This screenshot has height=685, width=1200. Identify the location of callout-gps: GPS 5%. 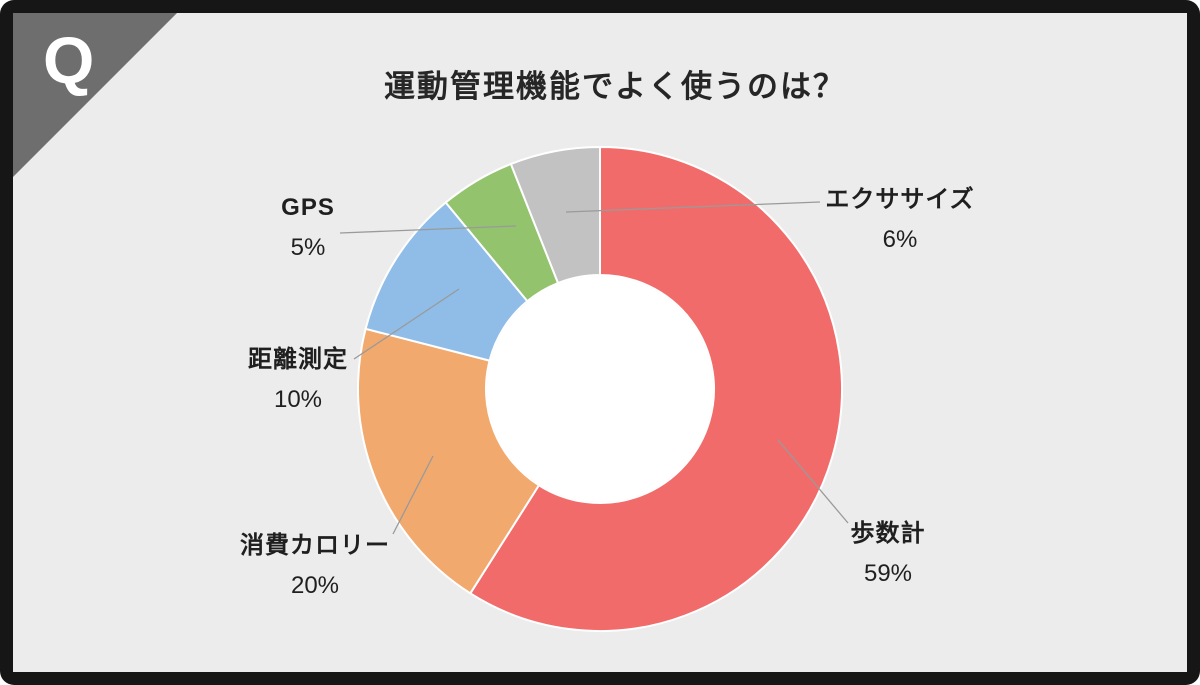
(308, 228).